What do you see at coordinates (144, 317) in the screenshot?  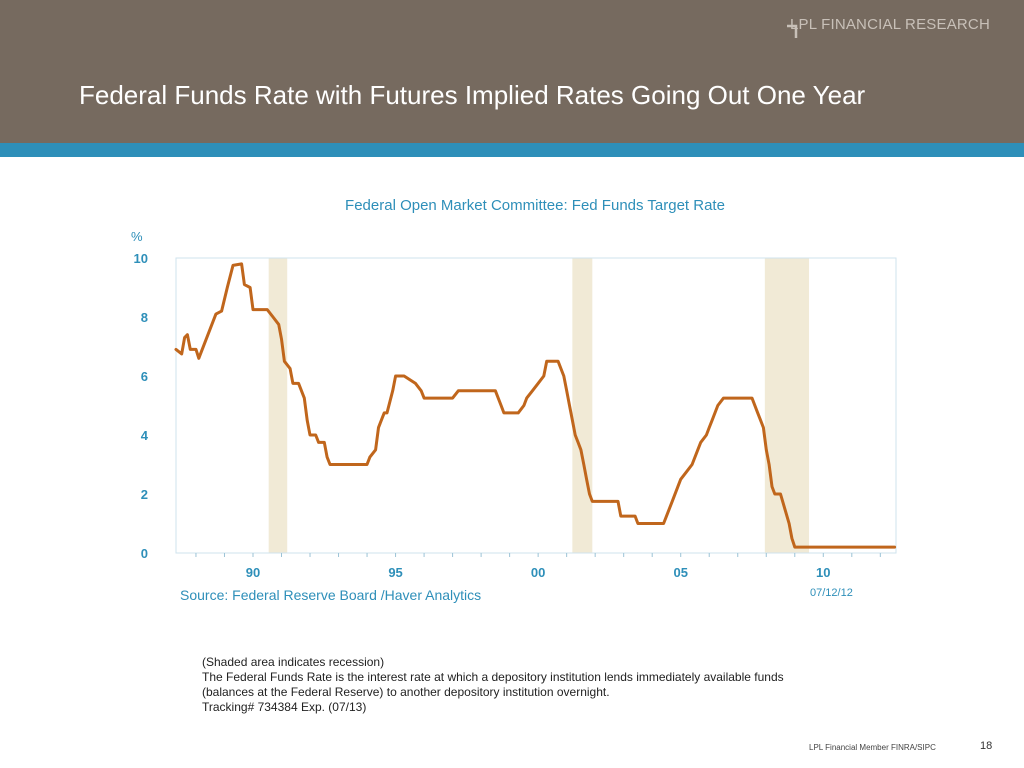 I see `y-tick-label: 8` at bounding box center [144, 317].